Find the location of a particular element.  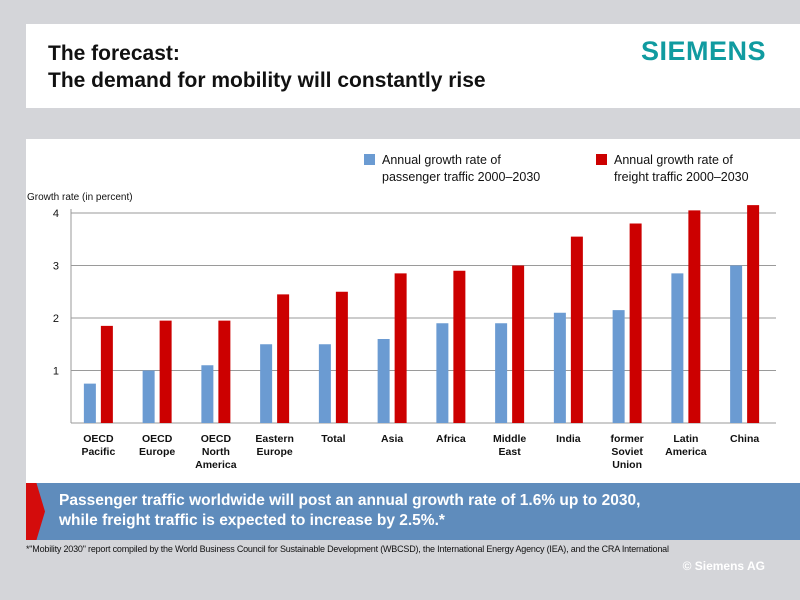

x-tick-label: North is located at coordinates (216, 452).